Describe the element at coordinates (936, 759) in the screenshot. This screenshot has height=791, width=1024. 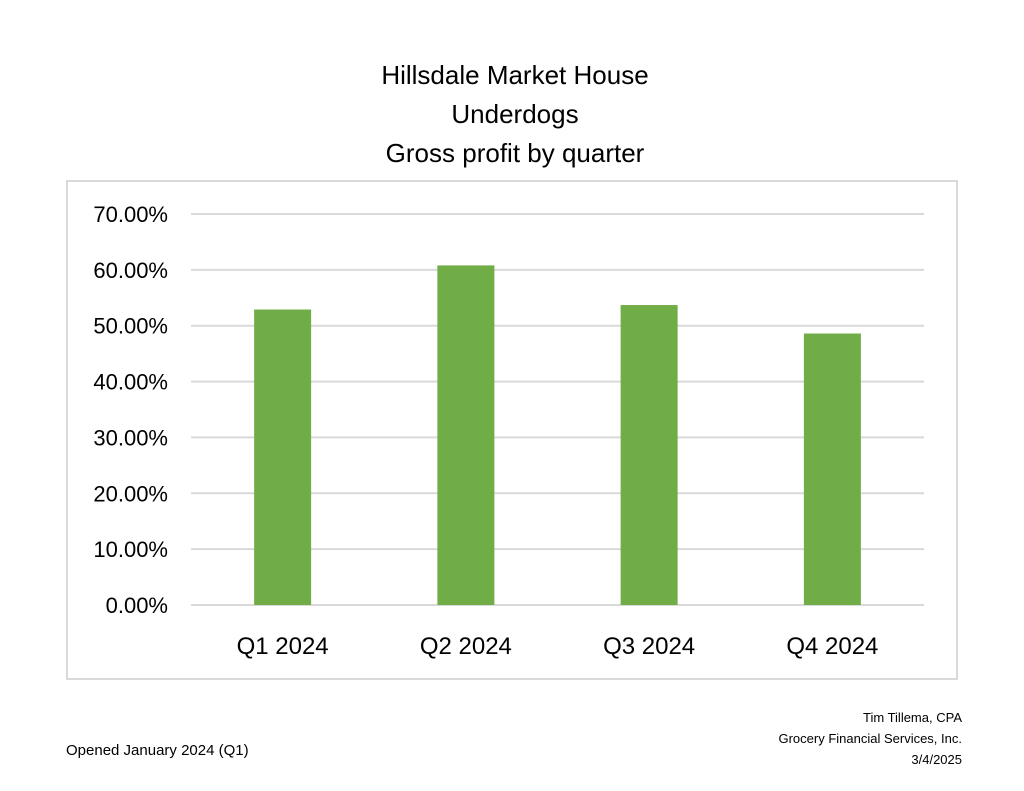
I see `report-date: 3/4/2025` at that location.